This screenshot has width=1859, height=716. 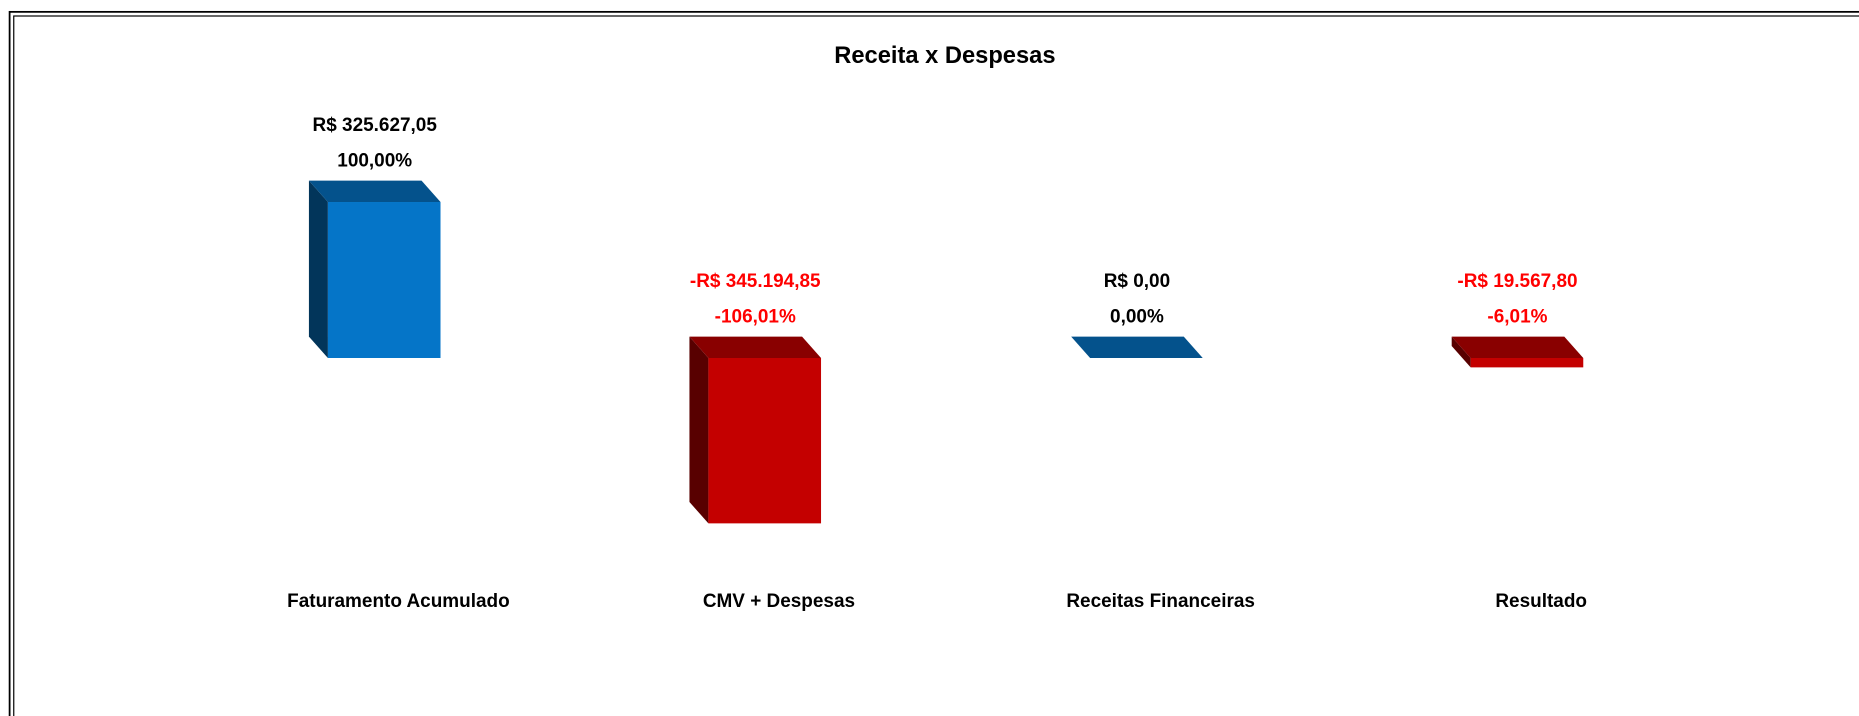 I want to click on x-tick-label: CMV + Despesas, so click(x=779, y=601).